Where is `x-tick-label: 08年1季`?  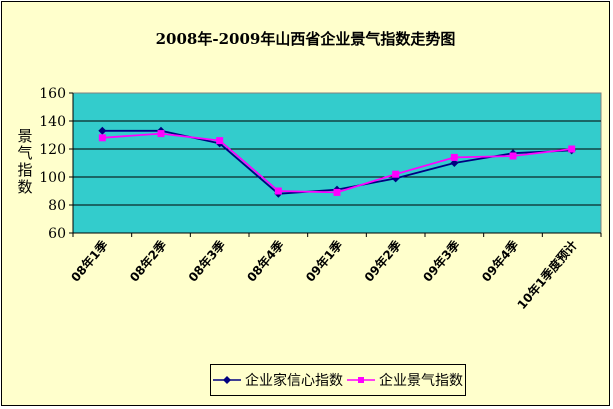 x-tick-label: 08年1季 is located at coordinates (90, 261).